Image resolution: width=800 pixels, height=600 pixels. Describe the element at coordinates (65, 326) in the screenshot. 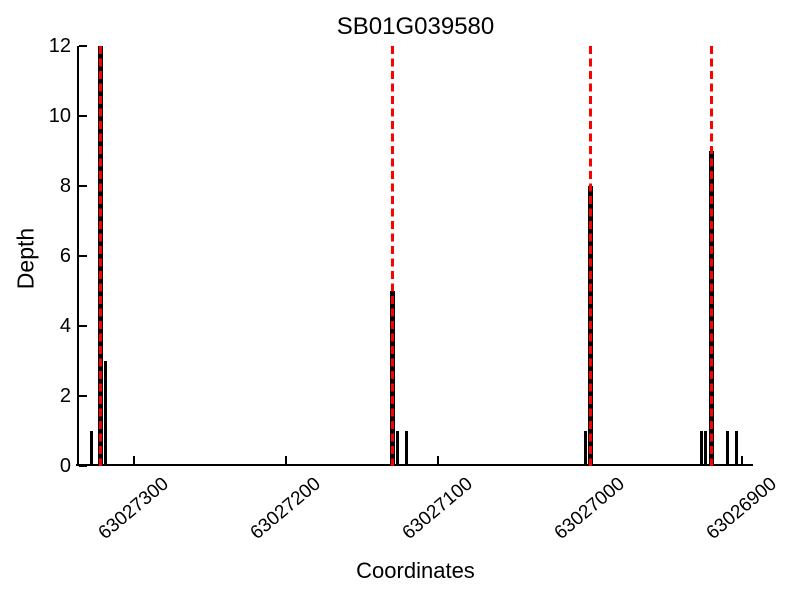

I see `y-tick-label: 4` at that location.